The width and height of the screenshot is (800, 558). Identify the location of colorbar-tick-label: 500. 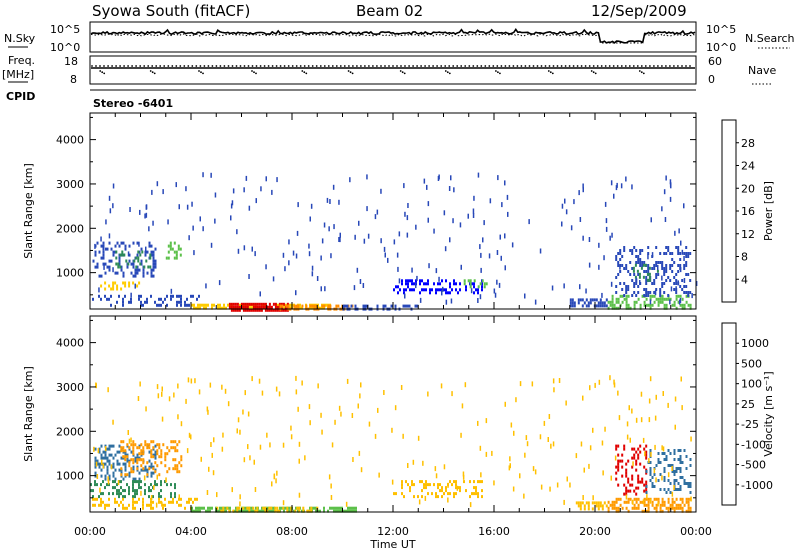
(751, 363).